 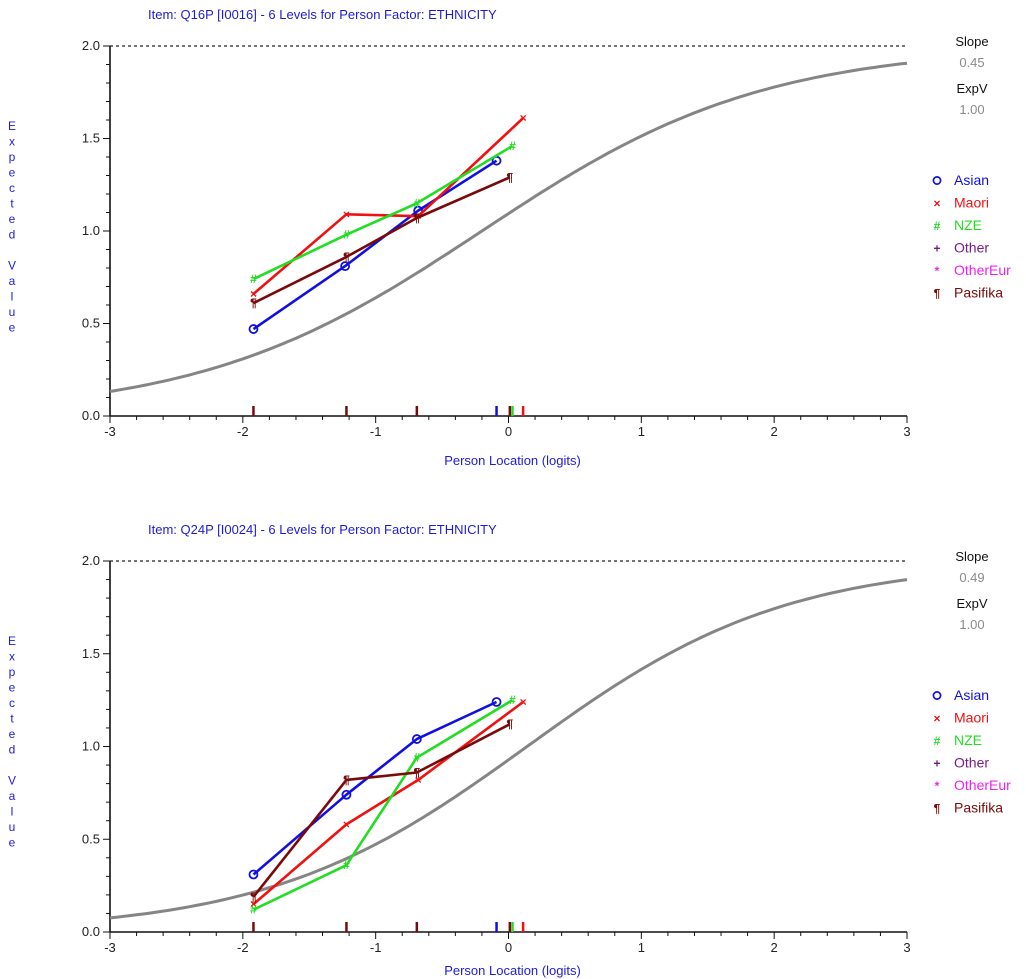 I want to click on series-asian, so click(x=375, y=788).